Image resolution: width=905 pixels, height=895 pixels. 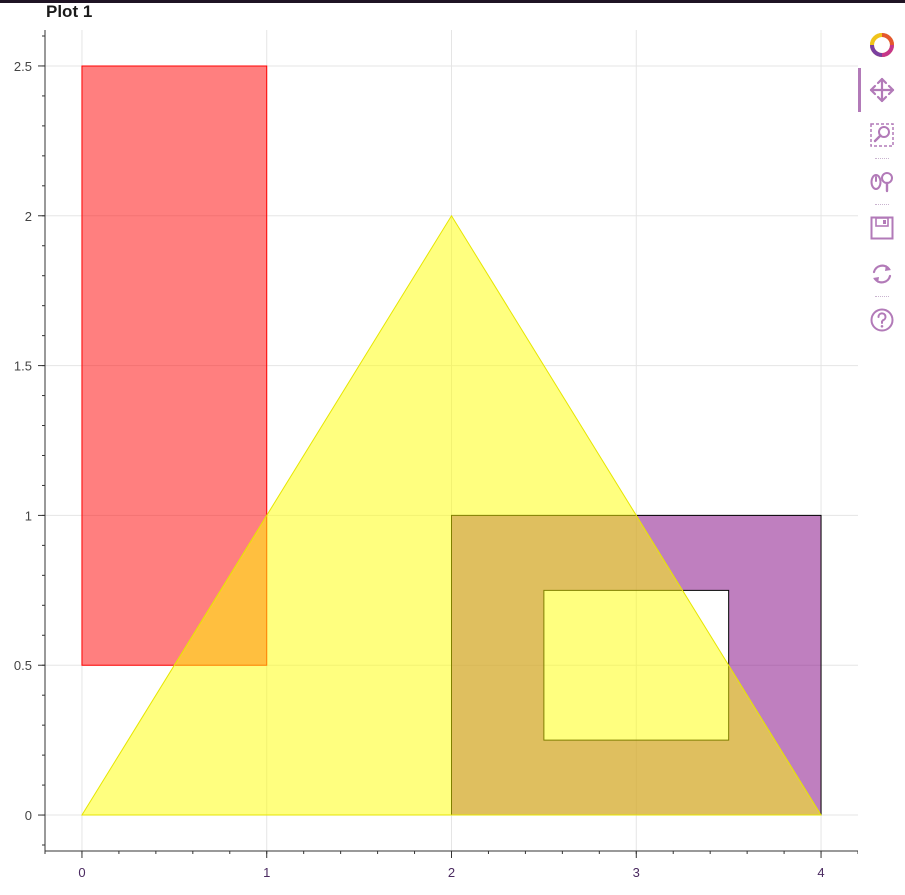 I want to click on x-tick-label: 3, so click(x=636, y=872).